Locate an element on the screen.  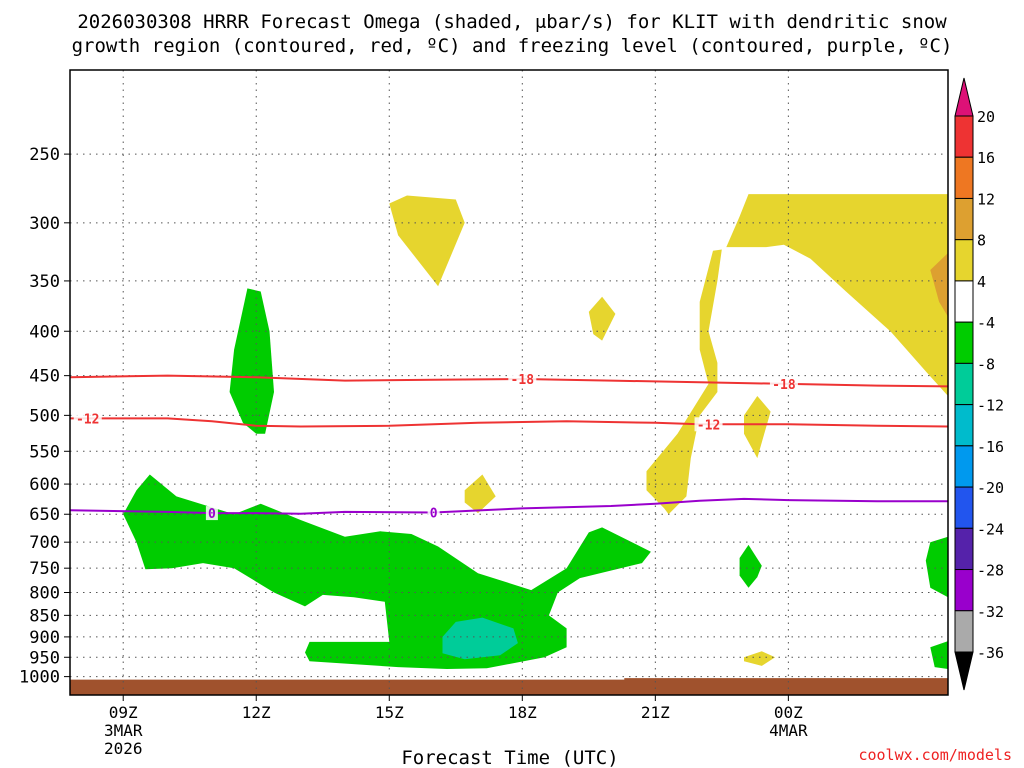
x-tick-label-15Z: 15Z is located at coordinates (389, 712).